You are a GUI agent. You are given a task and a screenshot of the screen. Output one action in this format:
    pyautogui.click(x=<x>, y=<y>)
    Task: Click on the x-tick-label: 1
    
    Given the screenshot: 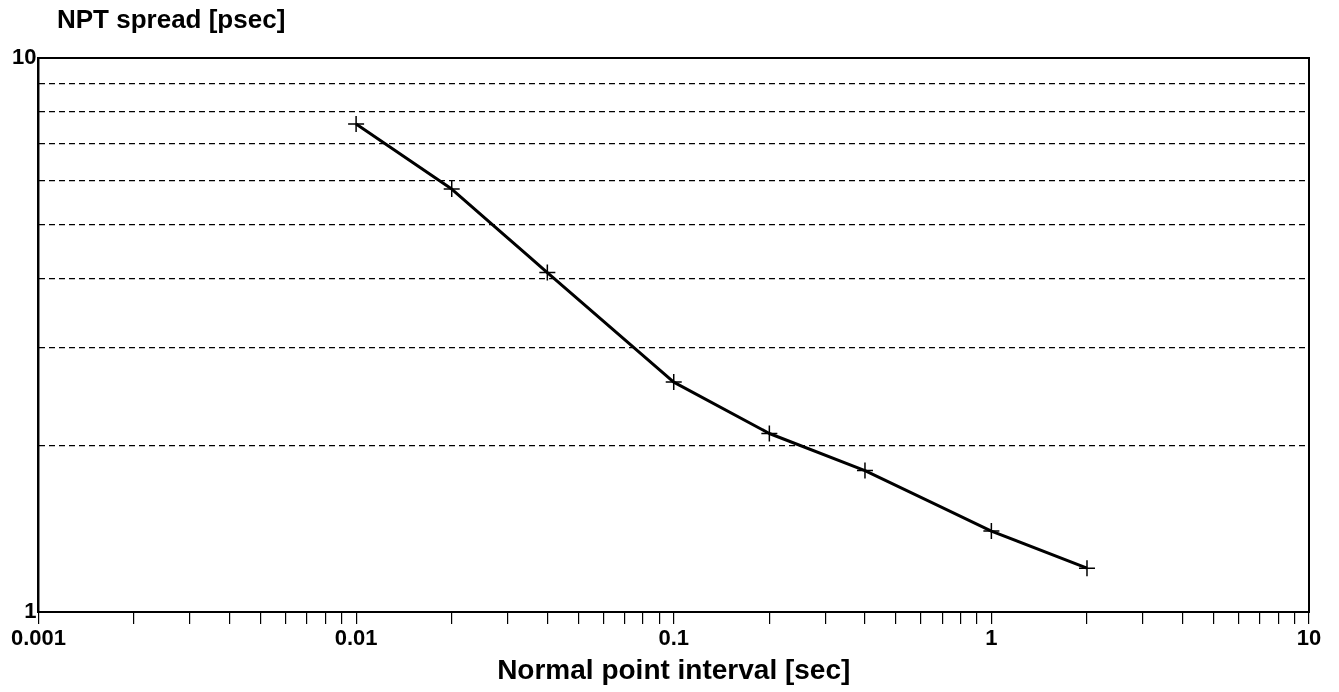 What is the action you would take?
    pyautogui.click(x=991, y=638)
    